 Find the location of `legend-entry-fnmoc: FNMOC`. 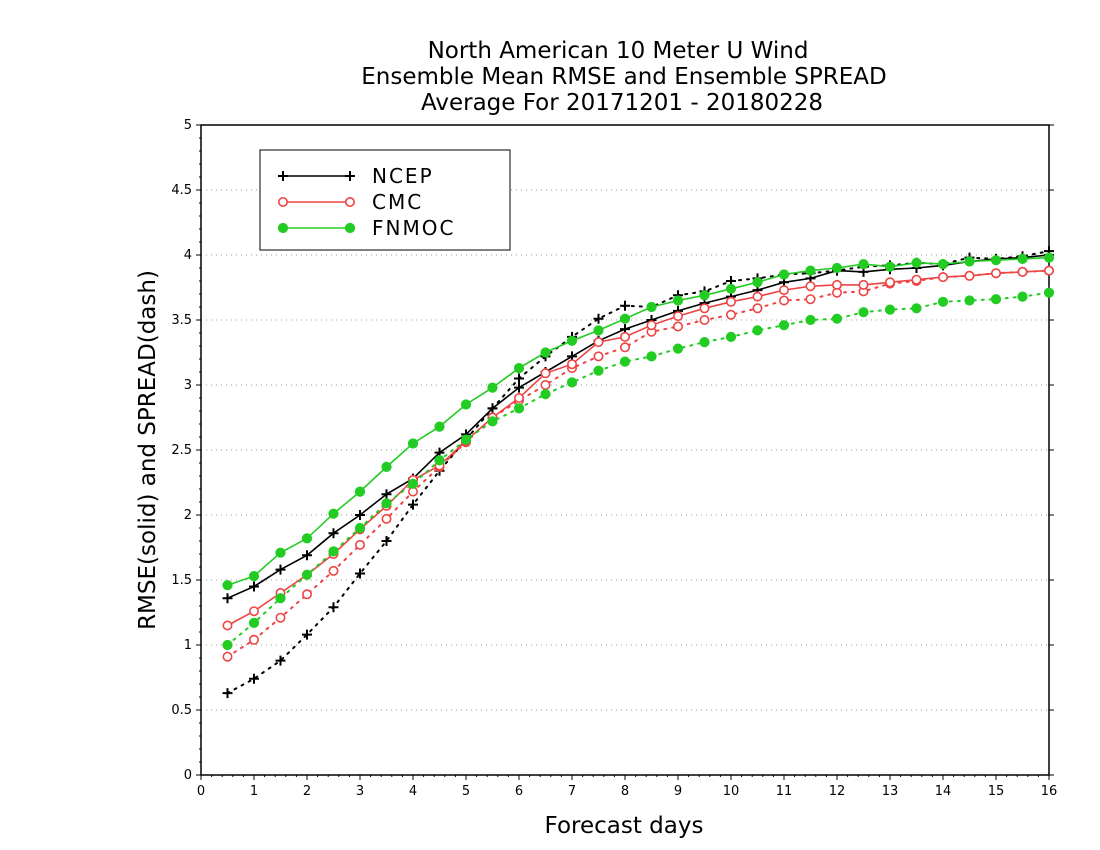

legend-entry-fnmoc: FNMOC is located at coordinates (365, 228).